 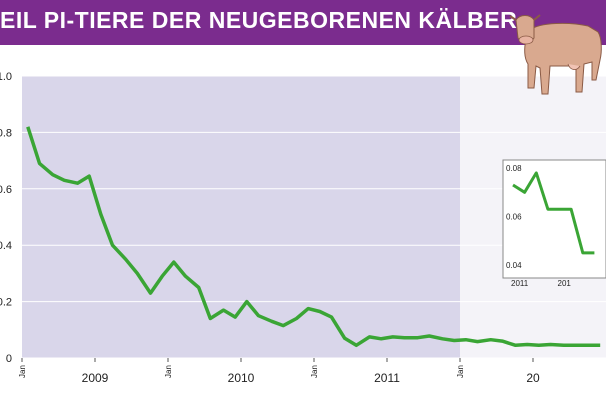 I want to click on inset-y-tick-label: 0.06, so click(x=514, y=217).